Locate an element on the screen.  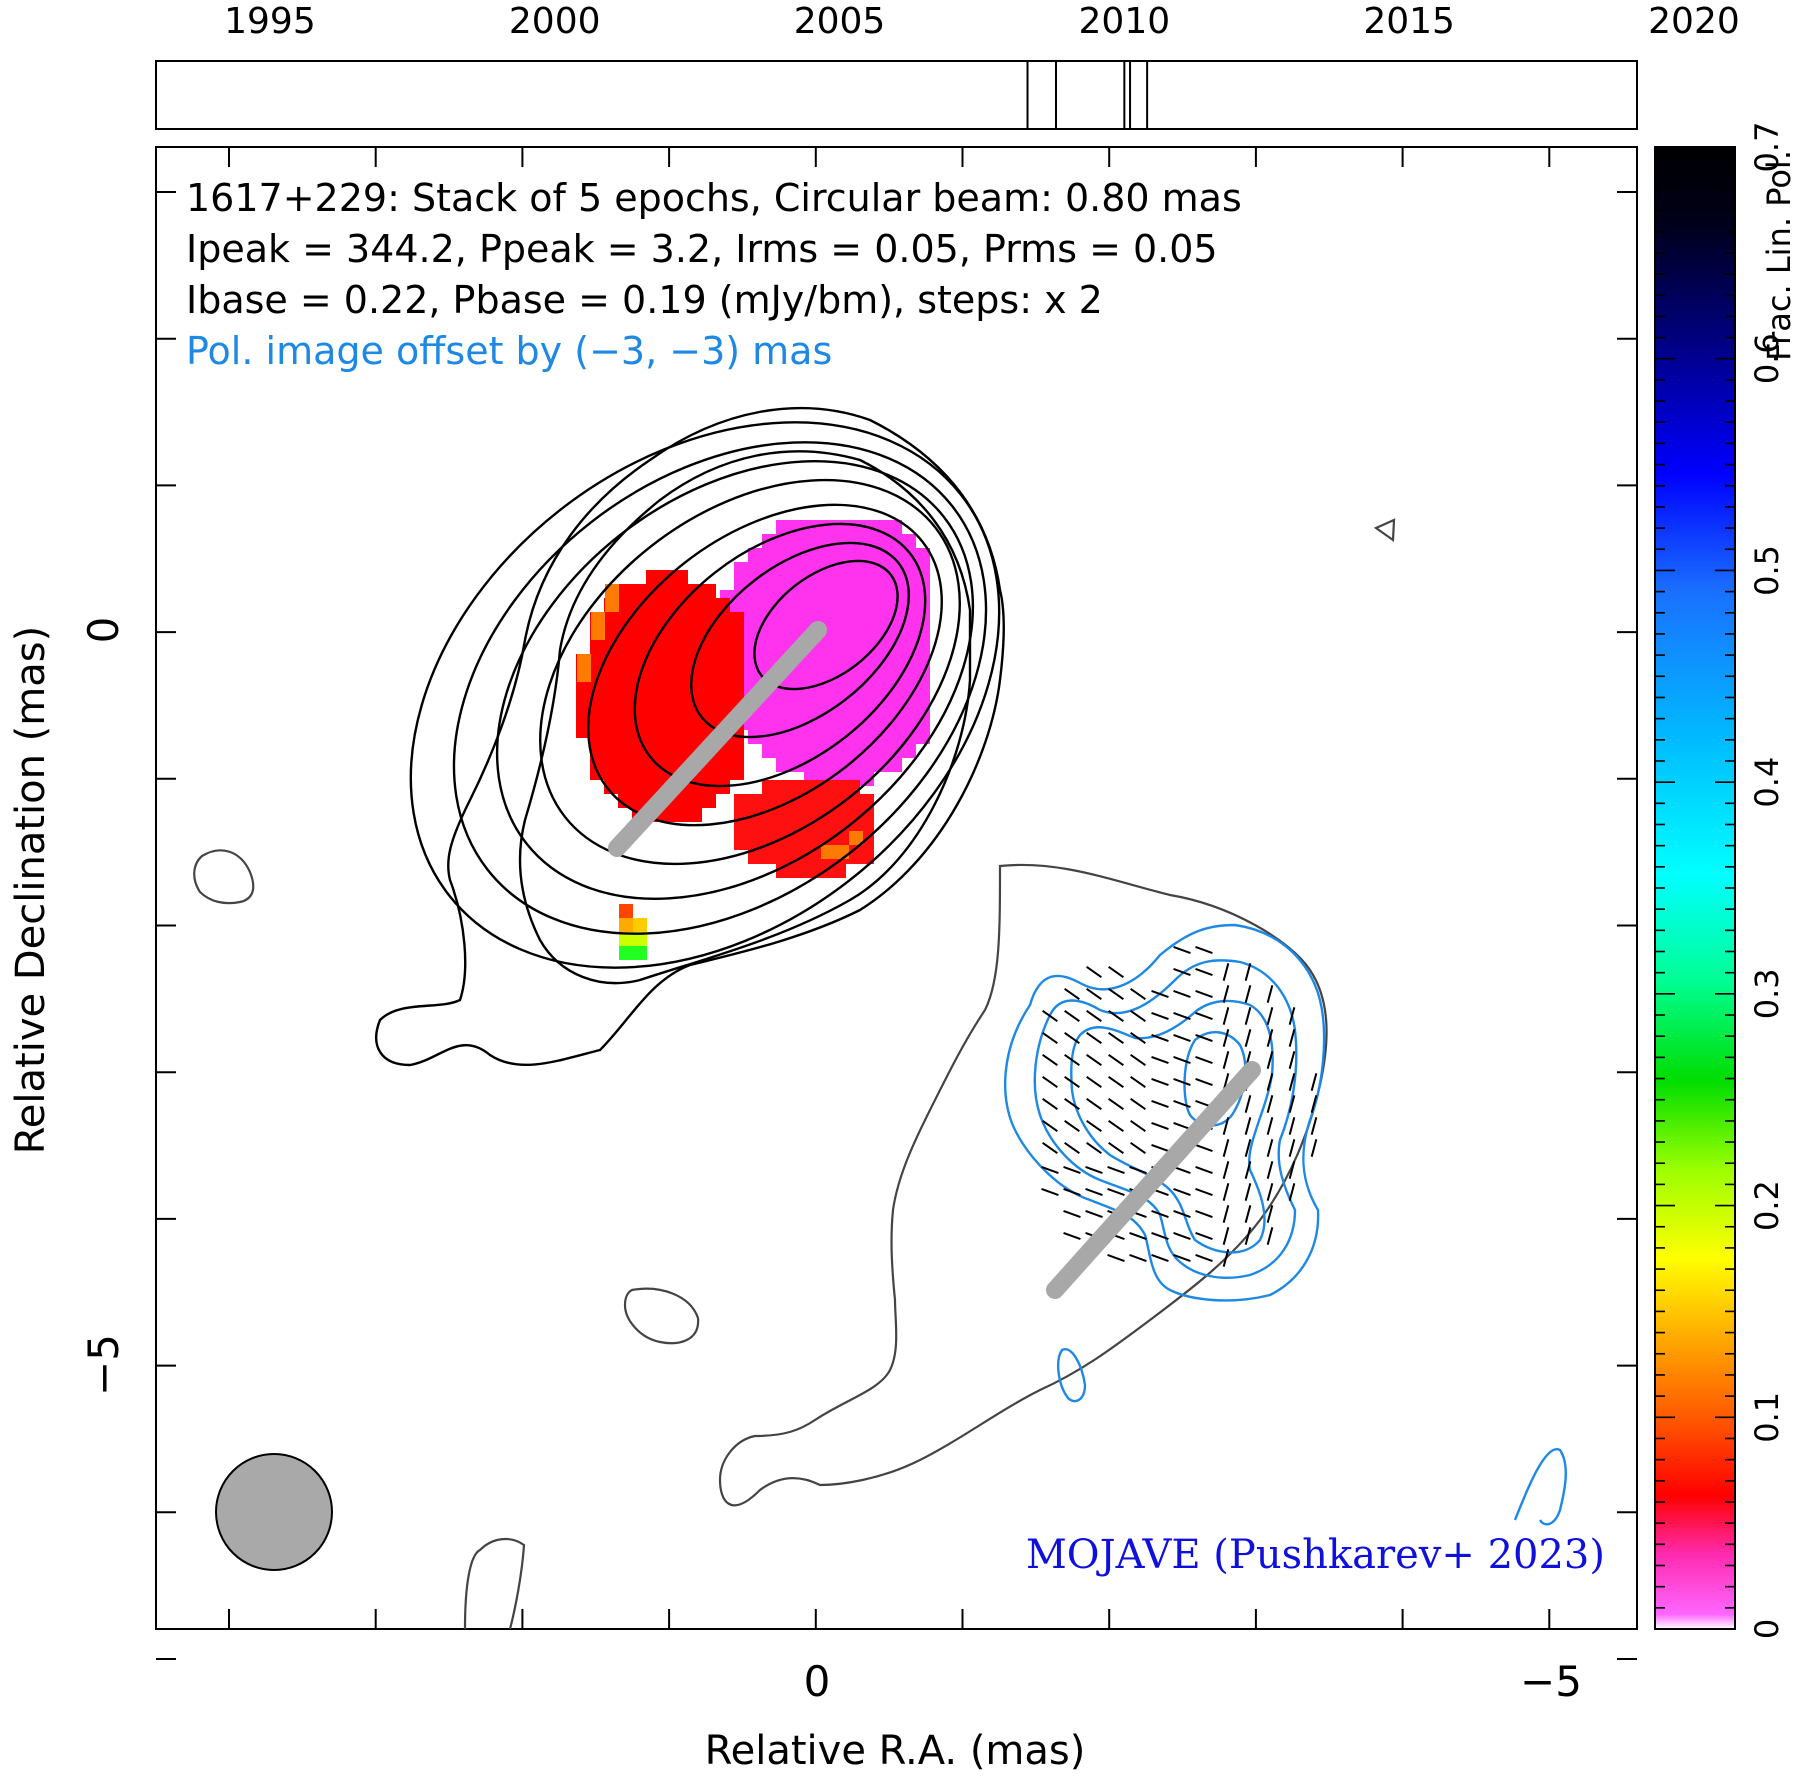
y-axis-label: Relative Declination (mas) is located at coordinates (31, 890).